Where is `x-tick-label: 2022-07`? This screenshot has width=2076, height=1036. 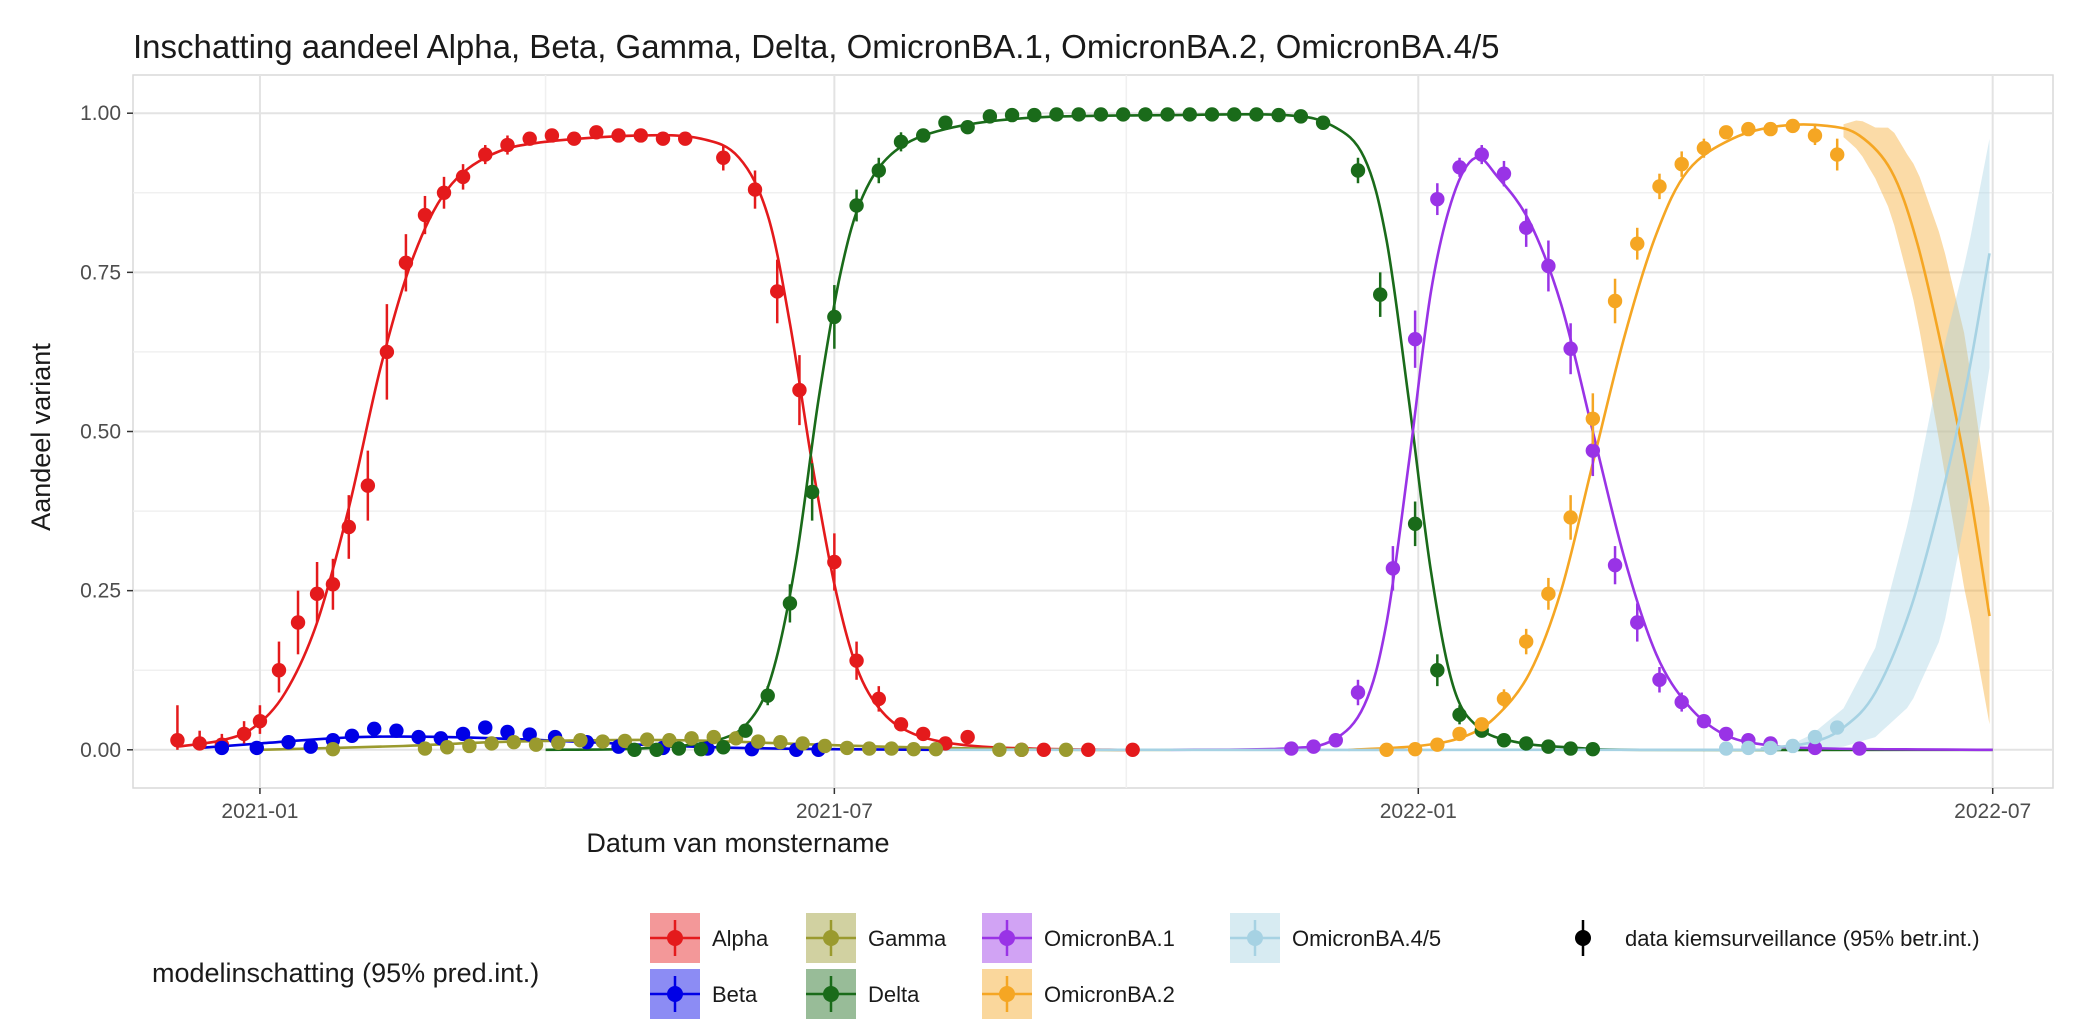 x-tick-label: 2022-07 is located at coordinates (1992, 811).